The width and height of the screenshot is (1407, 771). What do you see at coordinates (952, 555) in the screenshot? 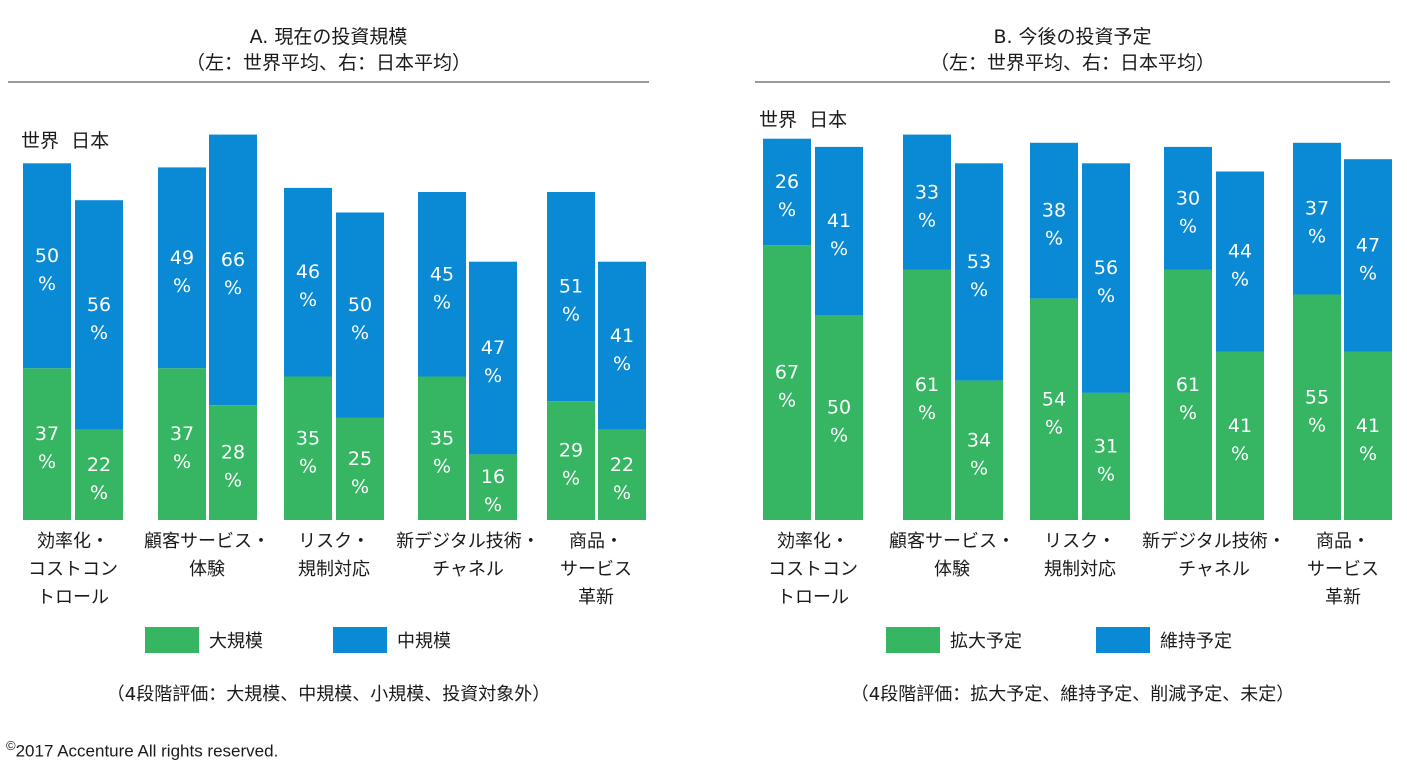
I see `category-label: 顧客サービス・ 体験` at bounding box center [952, 555].